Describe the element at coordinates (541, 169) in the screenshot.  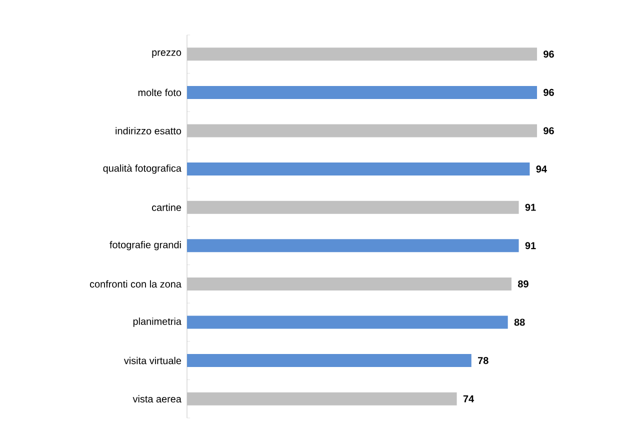
I see `data-label: 94` at that location.